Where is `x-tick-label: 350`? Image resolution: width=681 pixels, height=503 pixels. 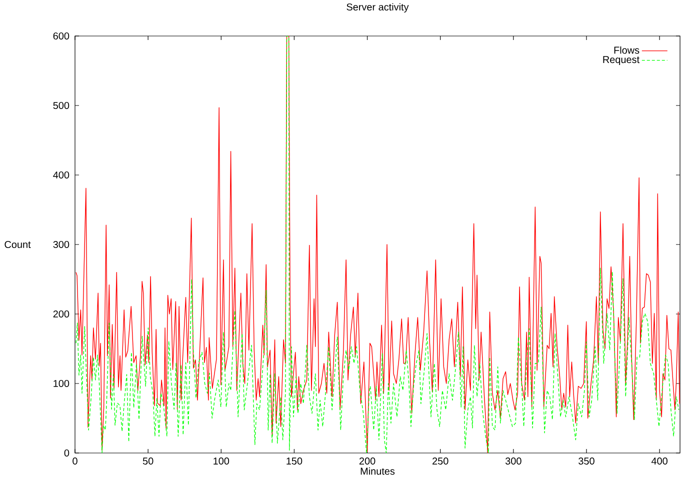 x-tick-label: 350 is located at coordinates (586, 461).